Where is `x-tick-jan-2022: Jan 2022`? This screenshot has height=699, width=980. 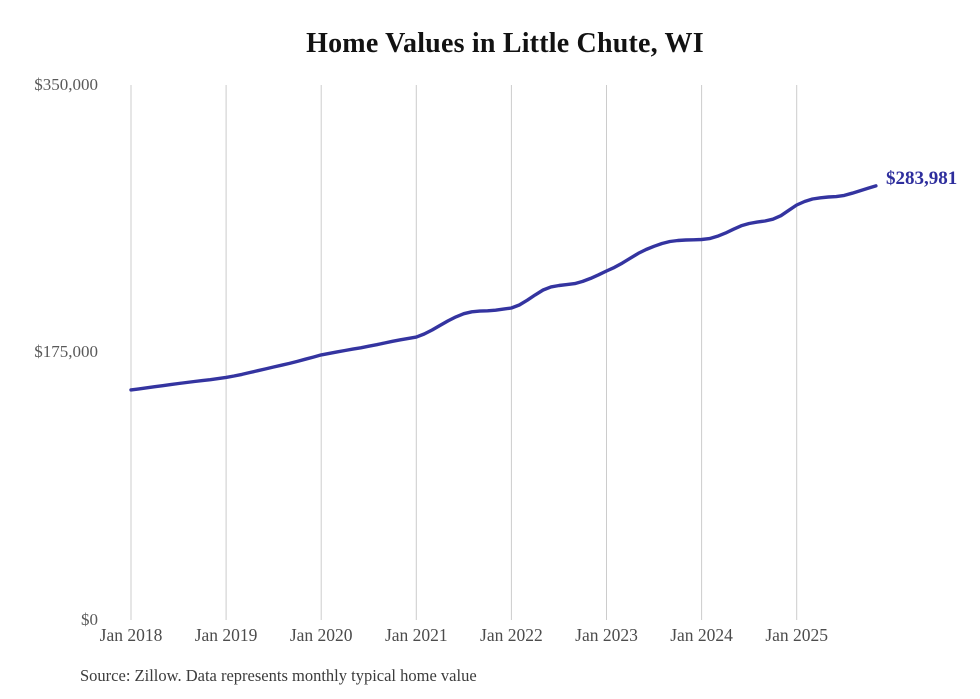
x-tick-jan-2022: Jan 2022 is located at coordinates (511, 635).